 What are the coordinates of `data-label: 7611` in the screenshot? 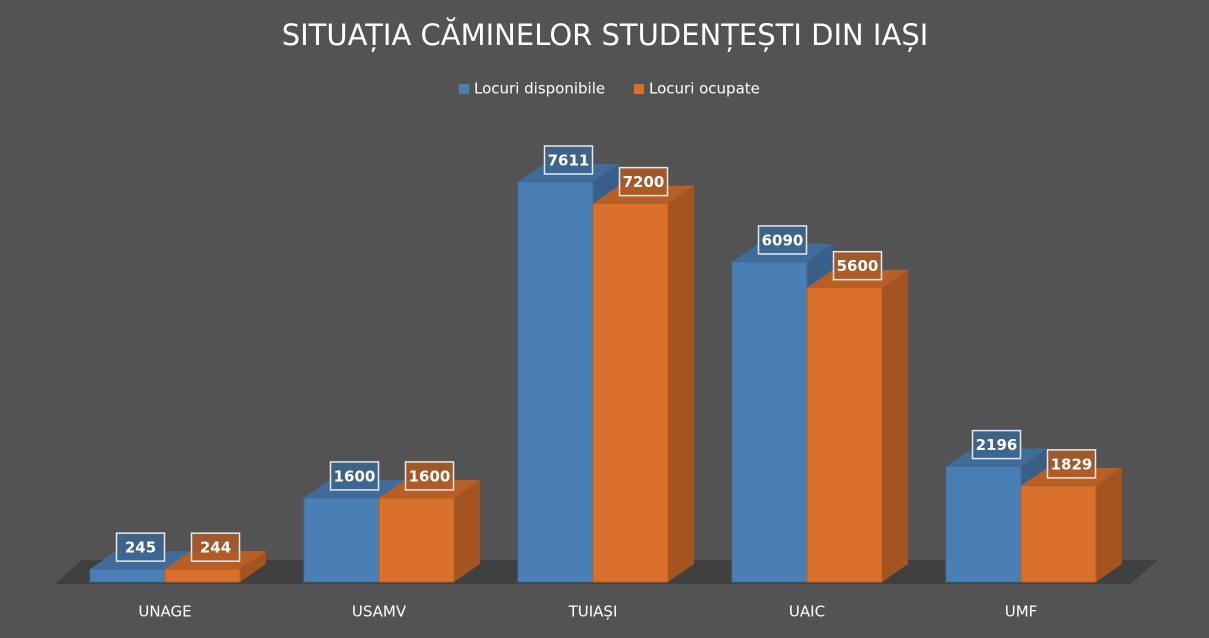 It's located at (569, 161).